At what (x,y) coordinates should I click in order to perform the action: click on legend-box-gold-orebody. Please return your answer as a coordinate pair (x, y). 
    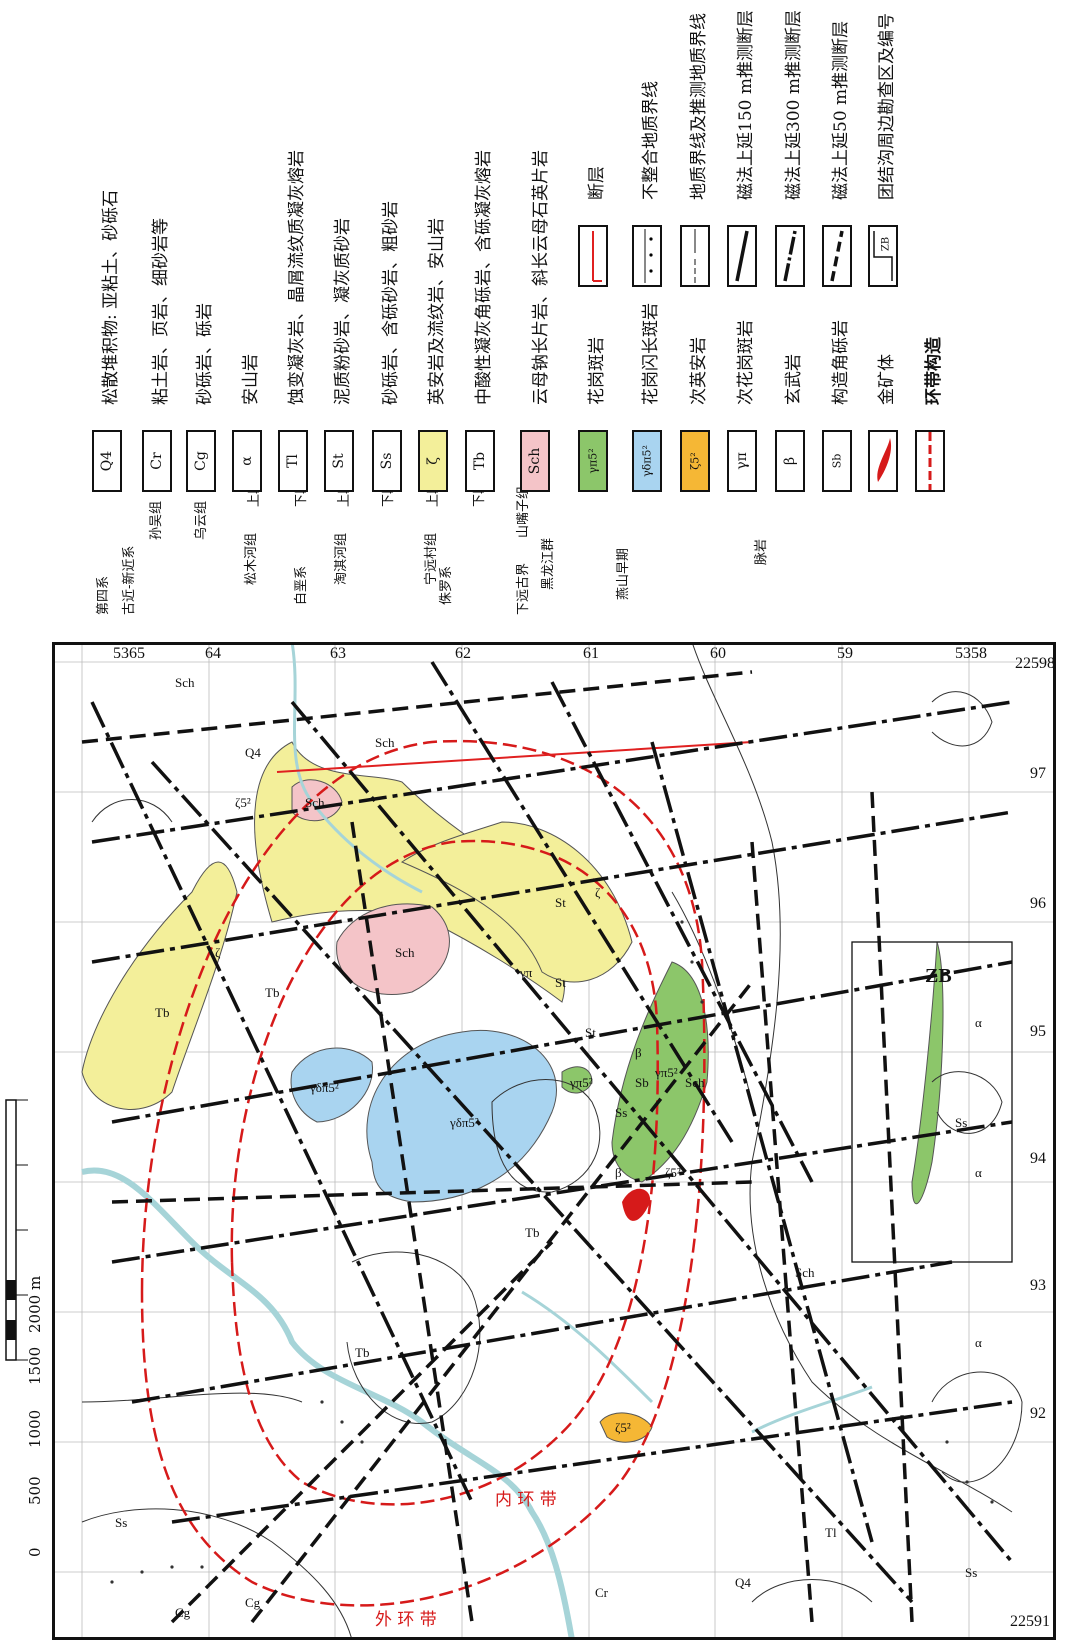
    Looking at the image, I should click on (883, 461).